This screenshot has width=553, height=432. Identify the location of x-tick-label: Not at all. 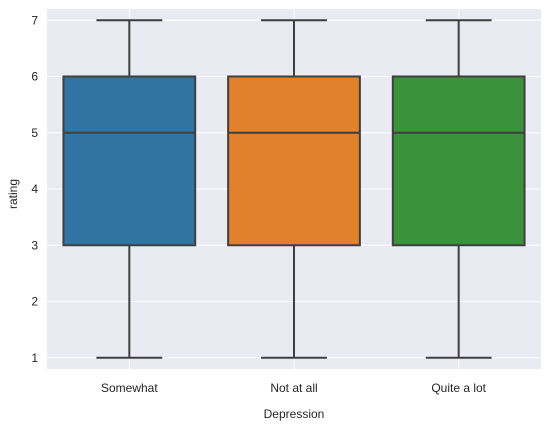
(293, 388).